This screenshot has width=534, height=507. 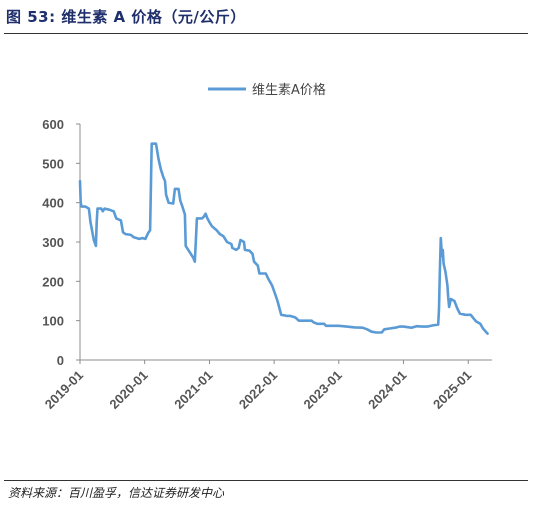 What do you see at coordinates (126, 17) in the screenshot?
I see `figure-title: 图 53: 维生素 A 价格（元/公斤）` at bounding box center [126, 17].